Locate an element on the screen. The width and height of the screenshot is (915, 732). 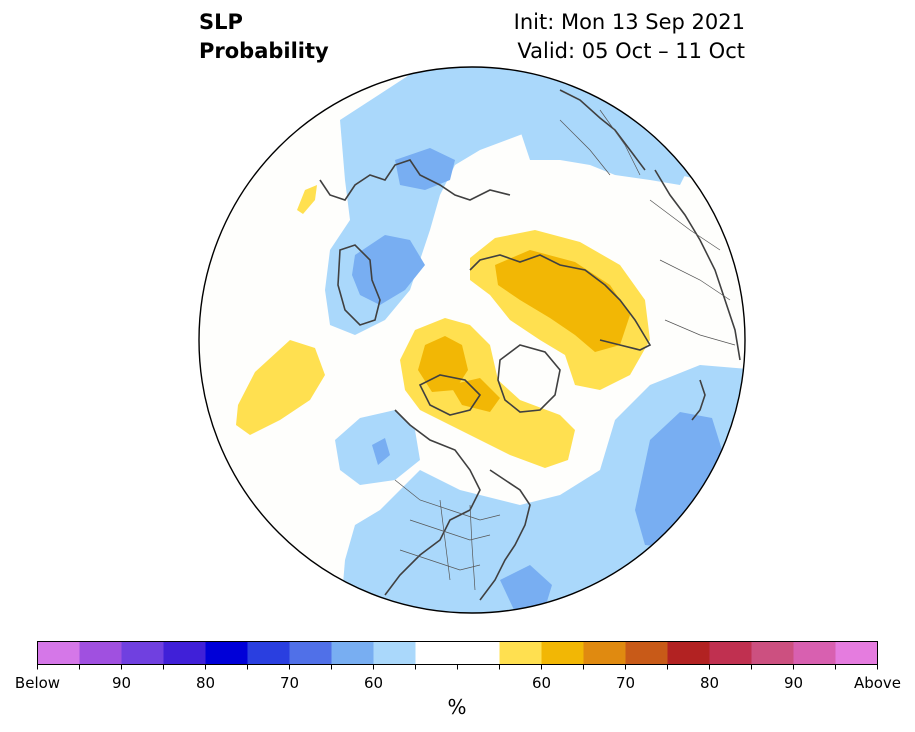
colorbar-label: Above is located at coordinates (877, 683).